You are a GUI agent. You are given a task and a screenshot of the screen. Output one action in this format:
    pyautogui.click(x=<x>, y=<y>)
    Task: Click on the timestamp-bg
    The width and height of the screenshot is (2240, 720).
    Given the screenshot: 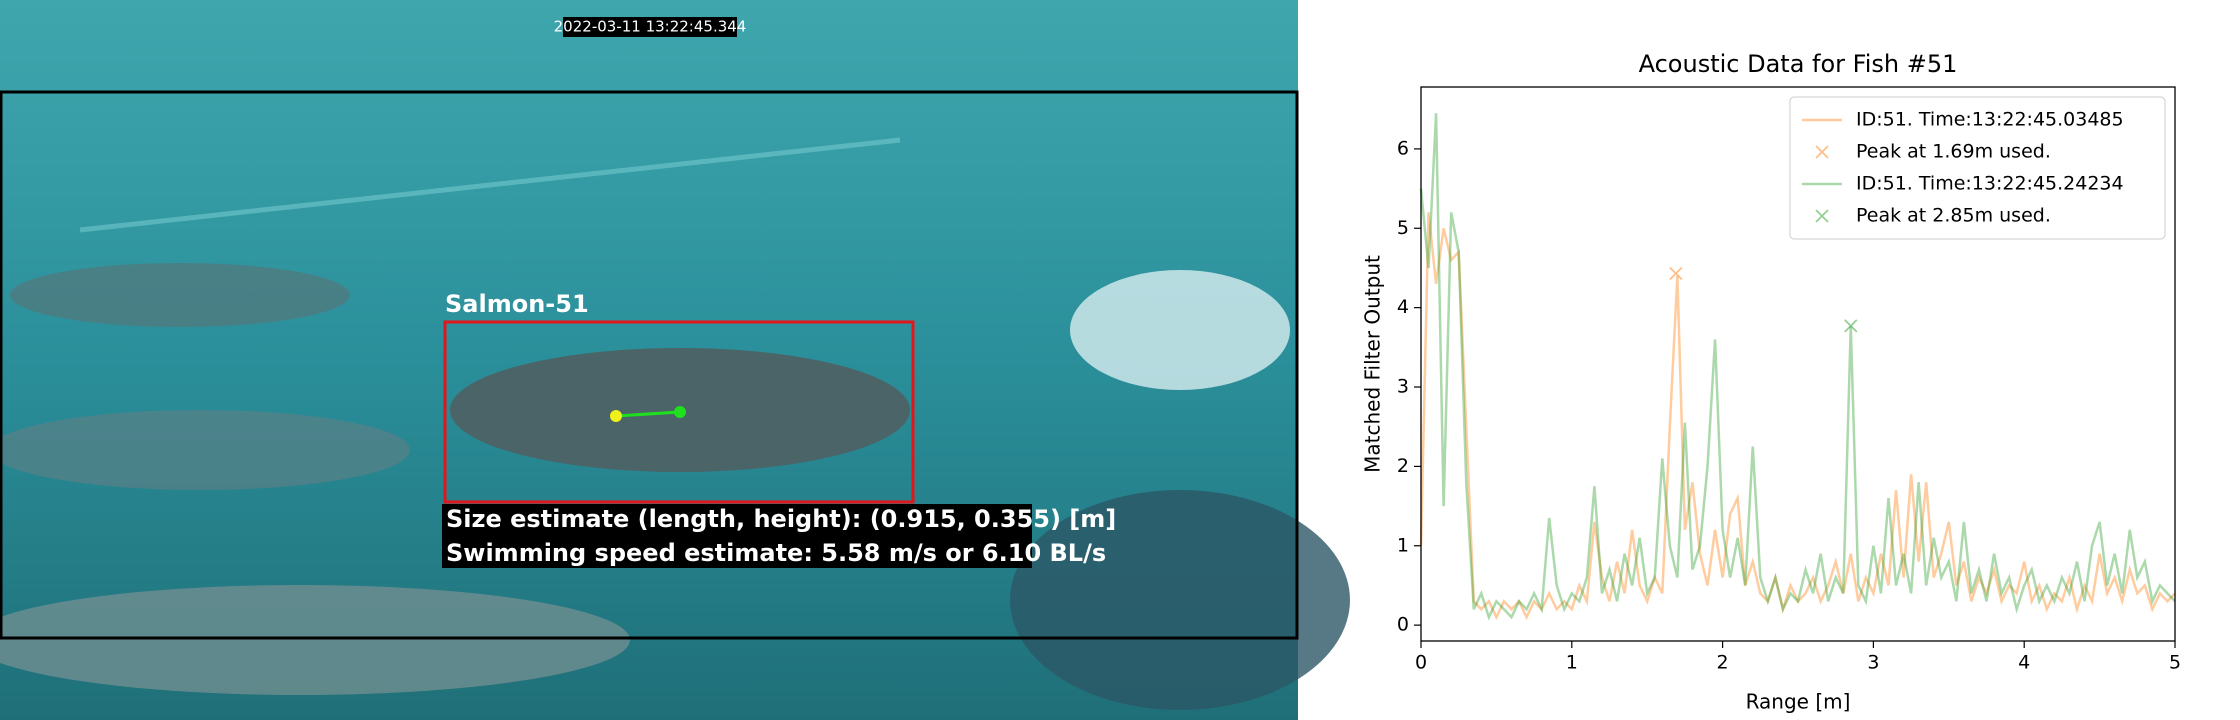 What is the action you would take?
    pyautogui.click(x=650, y=27)
    